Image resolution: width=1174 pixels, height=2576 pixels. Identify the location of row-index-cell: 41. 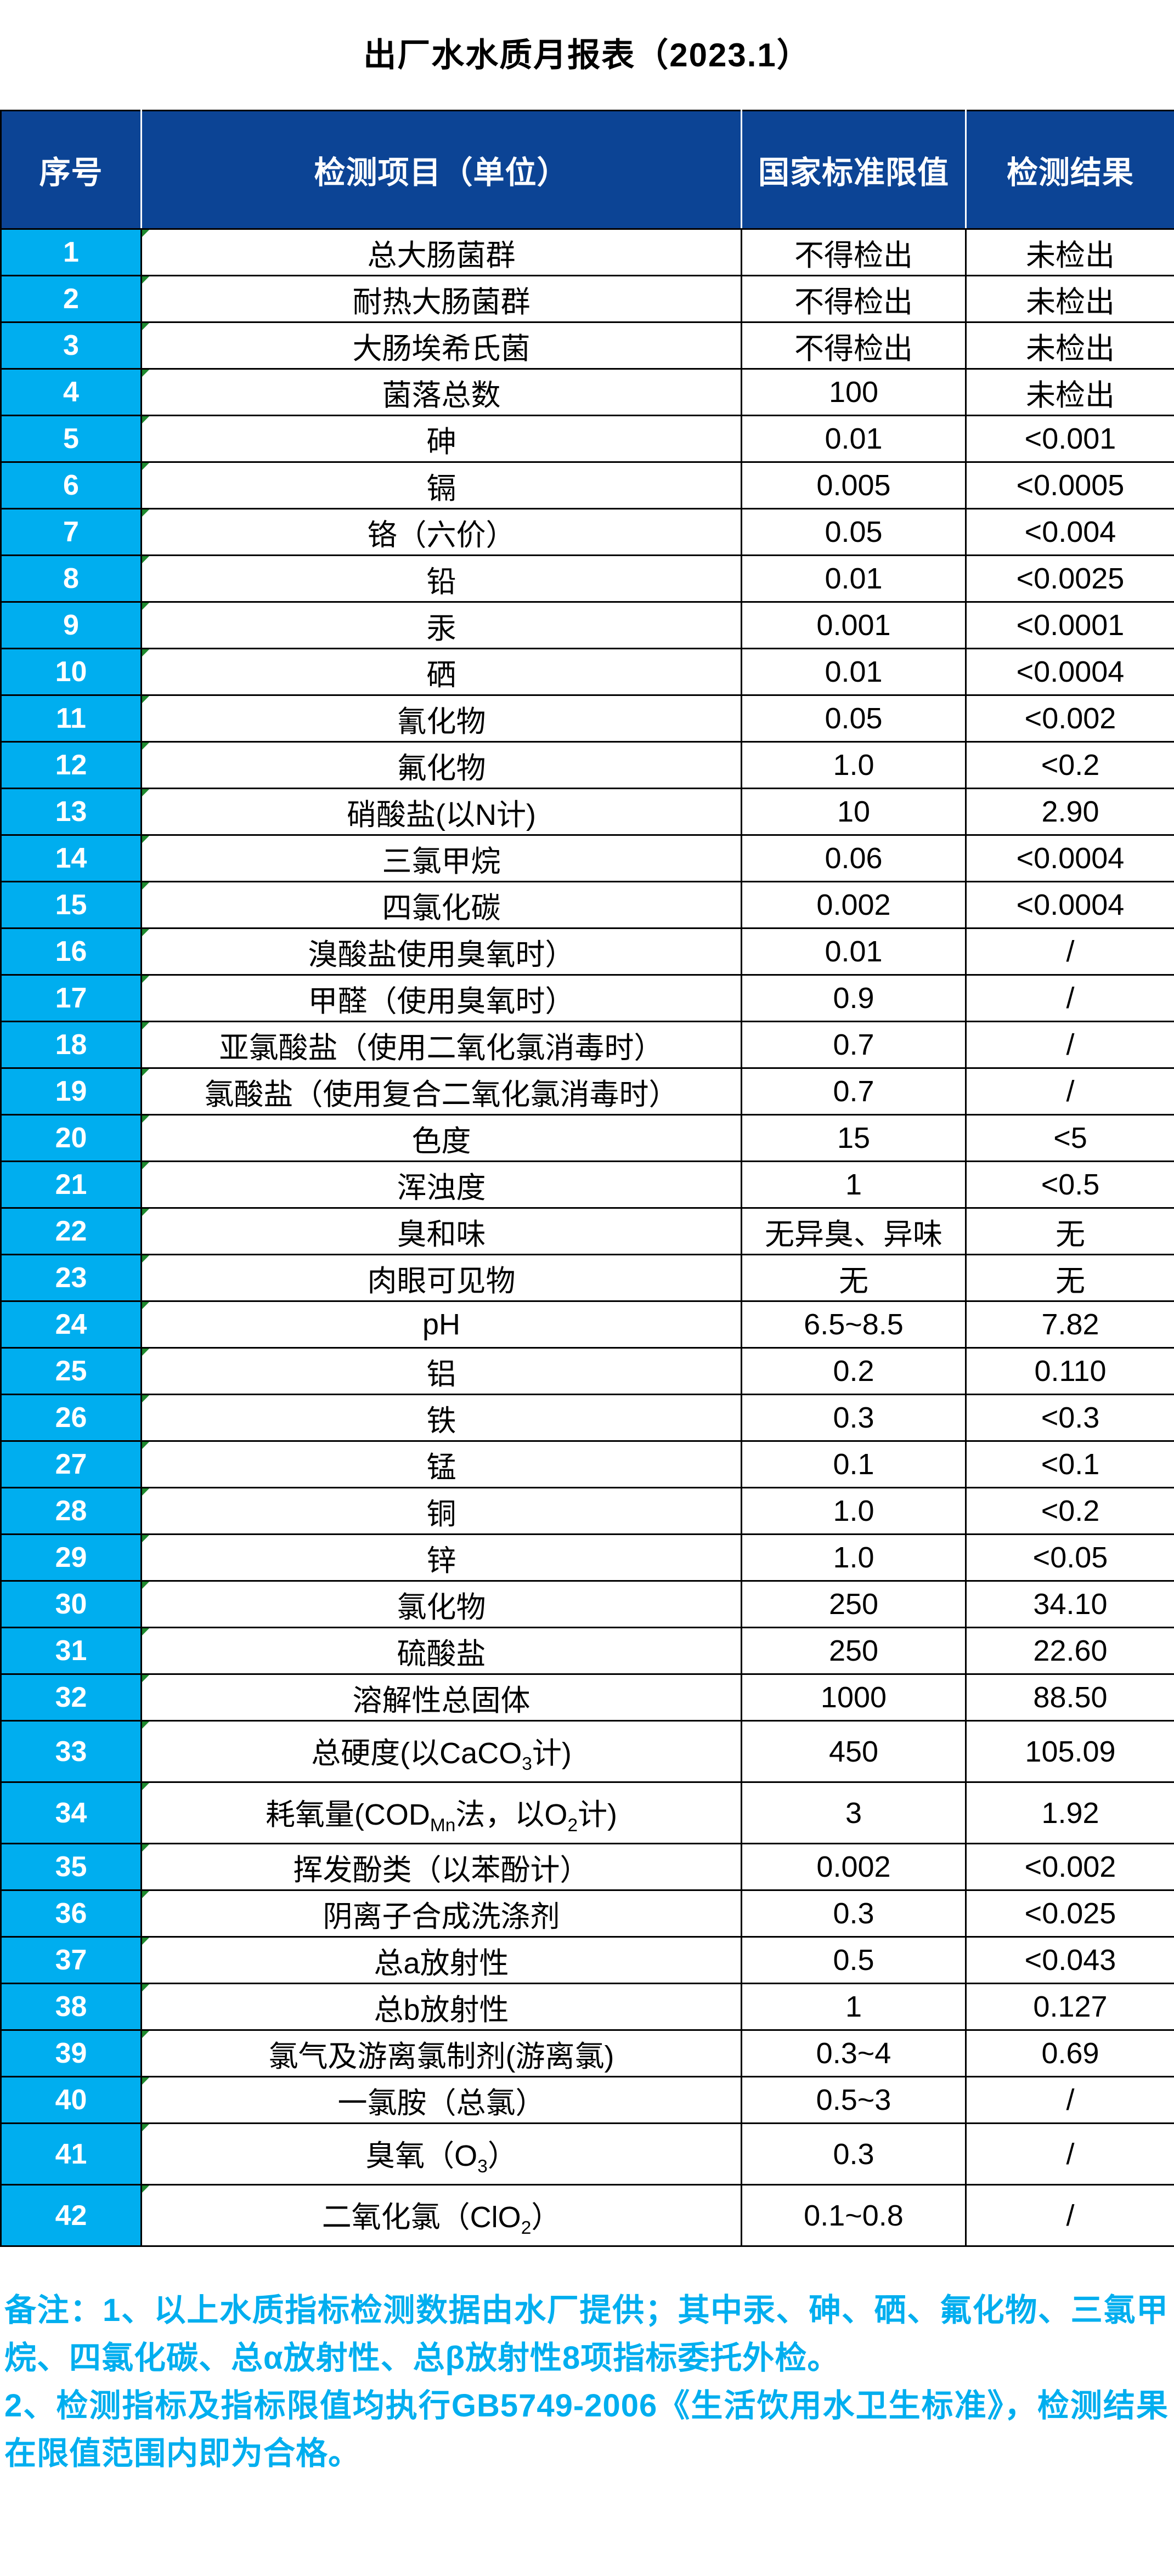
(71, 2154).